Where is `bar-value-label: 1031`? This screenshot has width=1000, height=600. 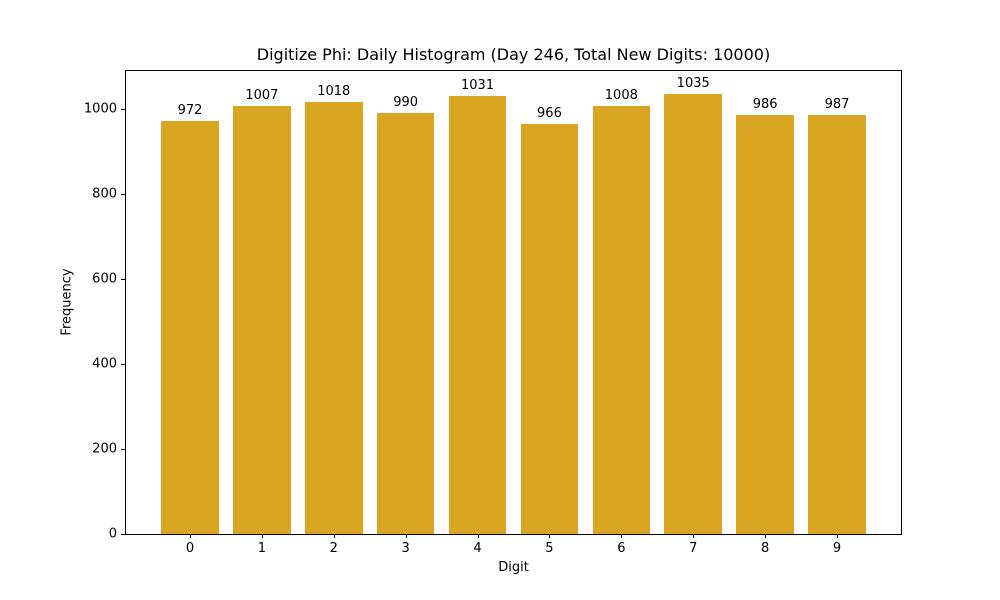
bar-value-label: 1031 is located at coordinates (478, 86).